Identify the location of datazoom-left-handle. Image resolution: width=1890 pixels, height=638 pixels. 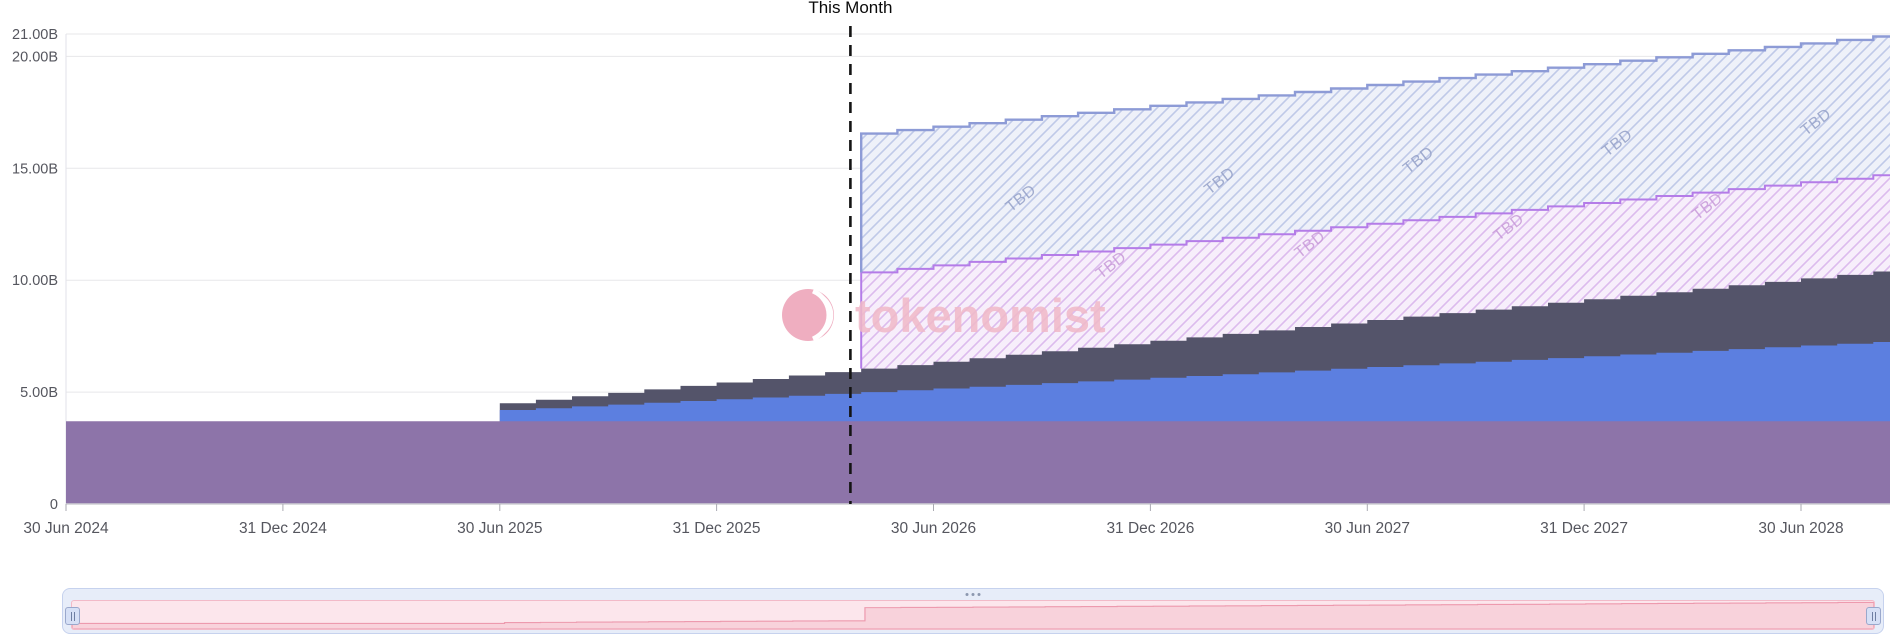
(72, 616).